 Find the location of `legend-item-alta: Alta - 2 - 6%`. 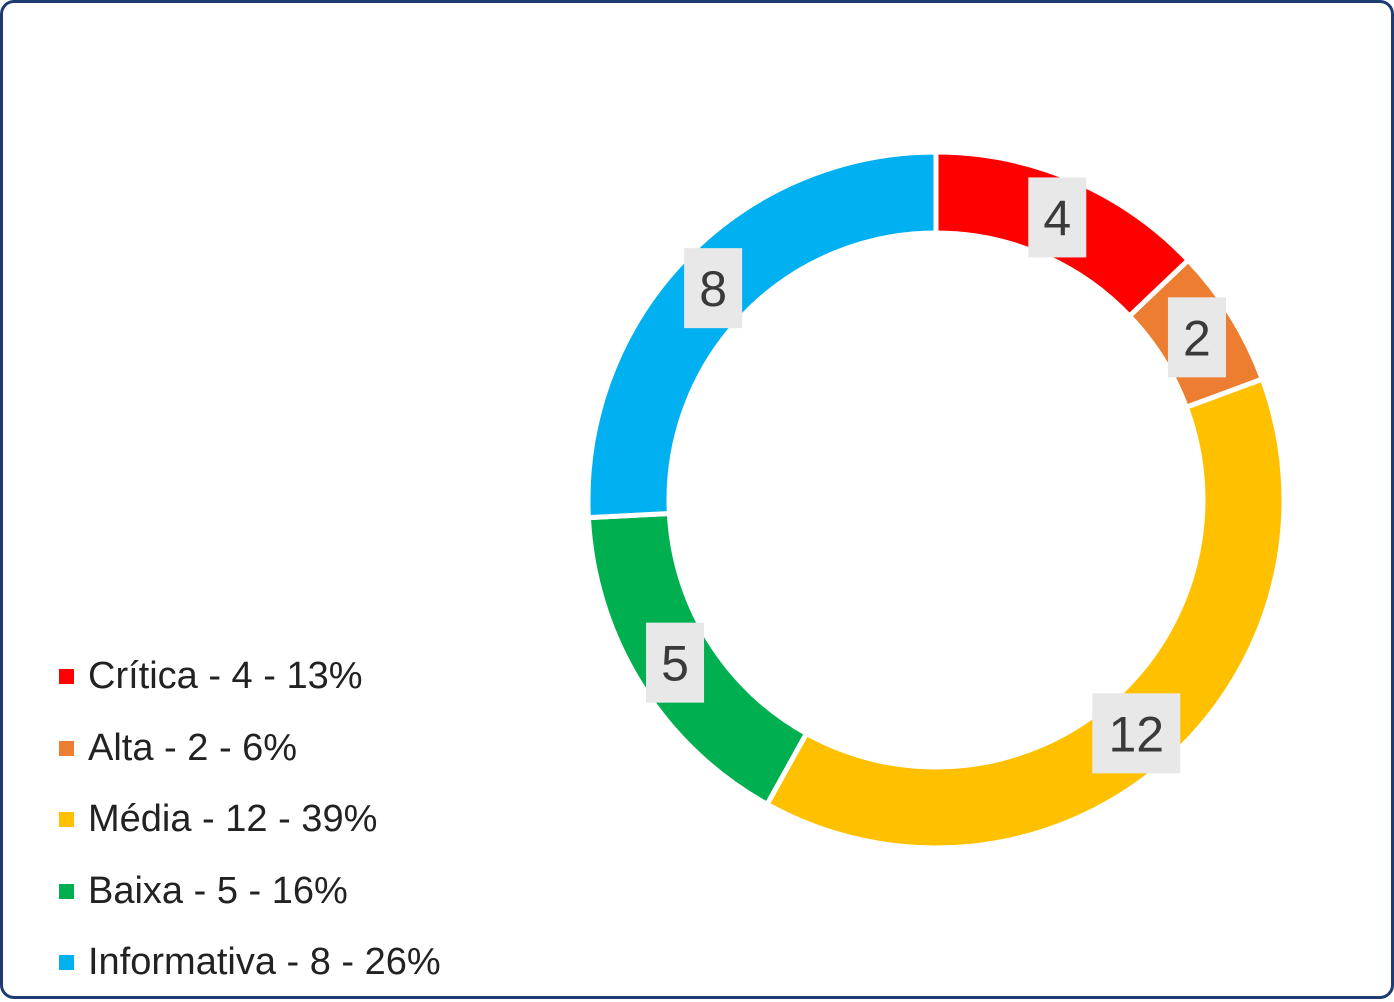

legend-item-alta: Alta - 2 - 6% is located at coordinates (250, 749).